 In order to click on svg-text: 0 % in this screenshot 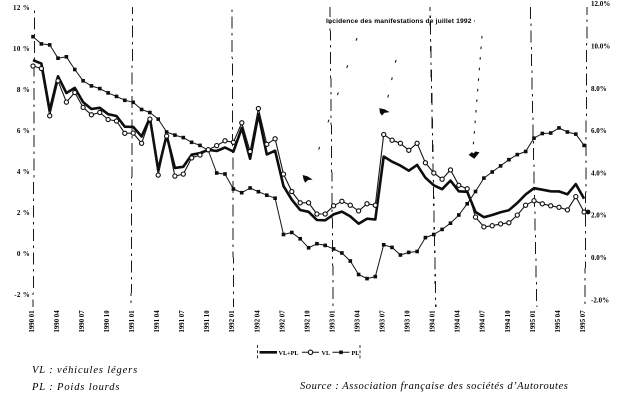, I will do `click(23, 254)`.